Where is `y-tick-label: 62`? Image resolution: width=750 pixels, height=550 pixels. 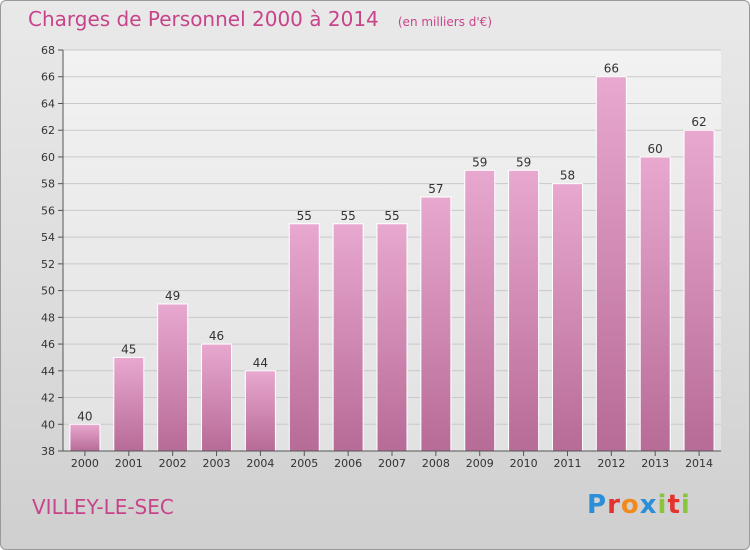 y-tick-label: 62 is located at coordinates (48, 130).